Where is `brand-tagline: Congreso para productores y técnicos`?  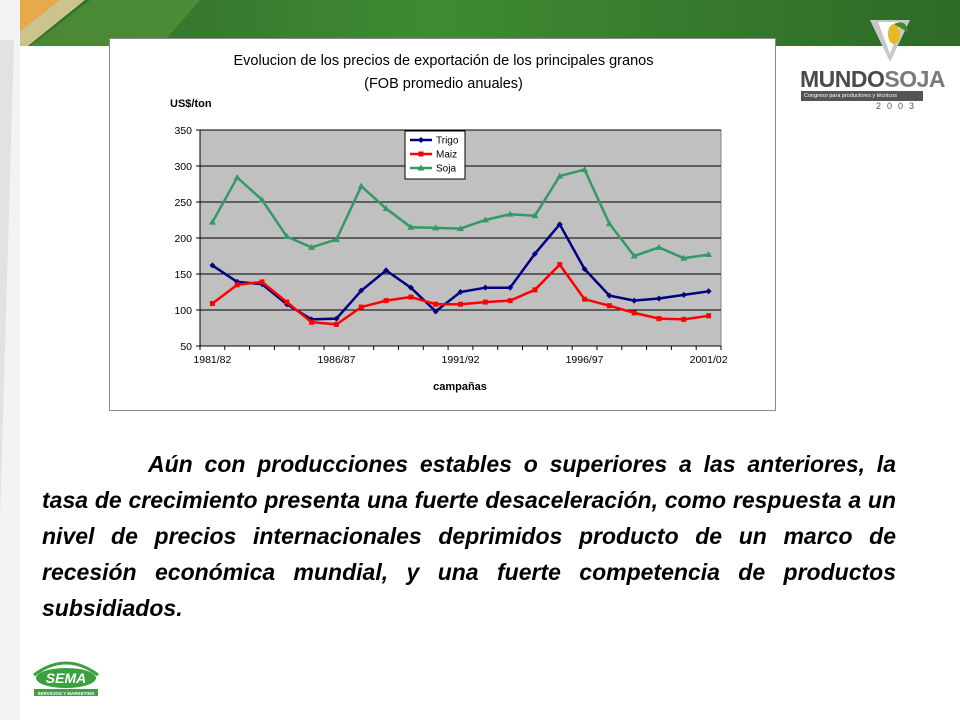 brand-tagline: Congreso para productores y técnicos is located at coordinates (862, 96).